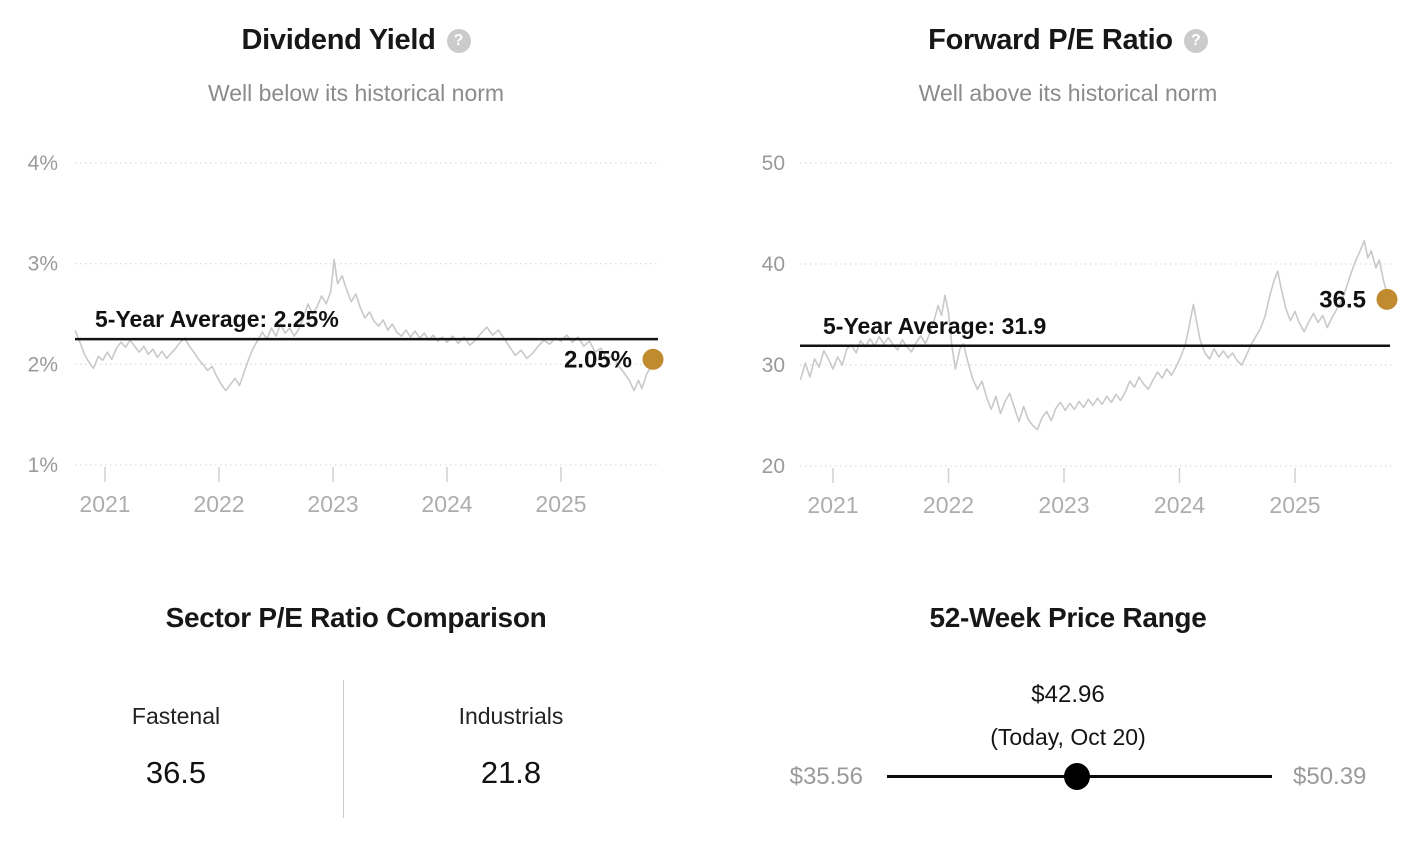  Describe the element at coordinates (43, 465) in the screenshot. I see `y-axis-label: 1%` at that location.